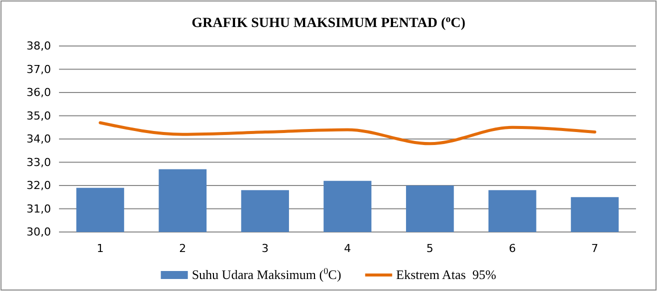 Image resolution: width=657 pixels, height=291 pixels. I want to click on x-tick-label: 4, so click(347, 248).